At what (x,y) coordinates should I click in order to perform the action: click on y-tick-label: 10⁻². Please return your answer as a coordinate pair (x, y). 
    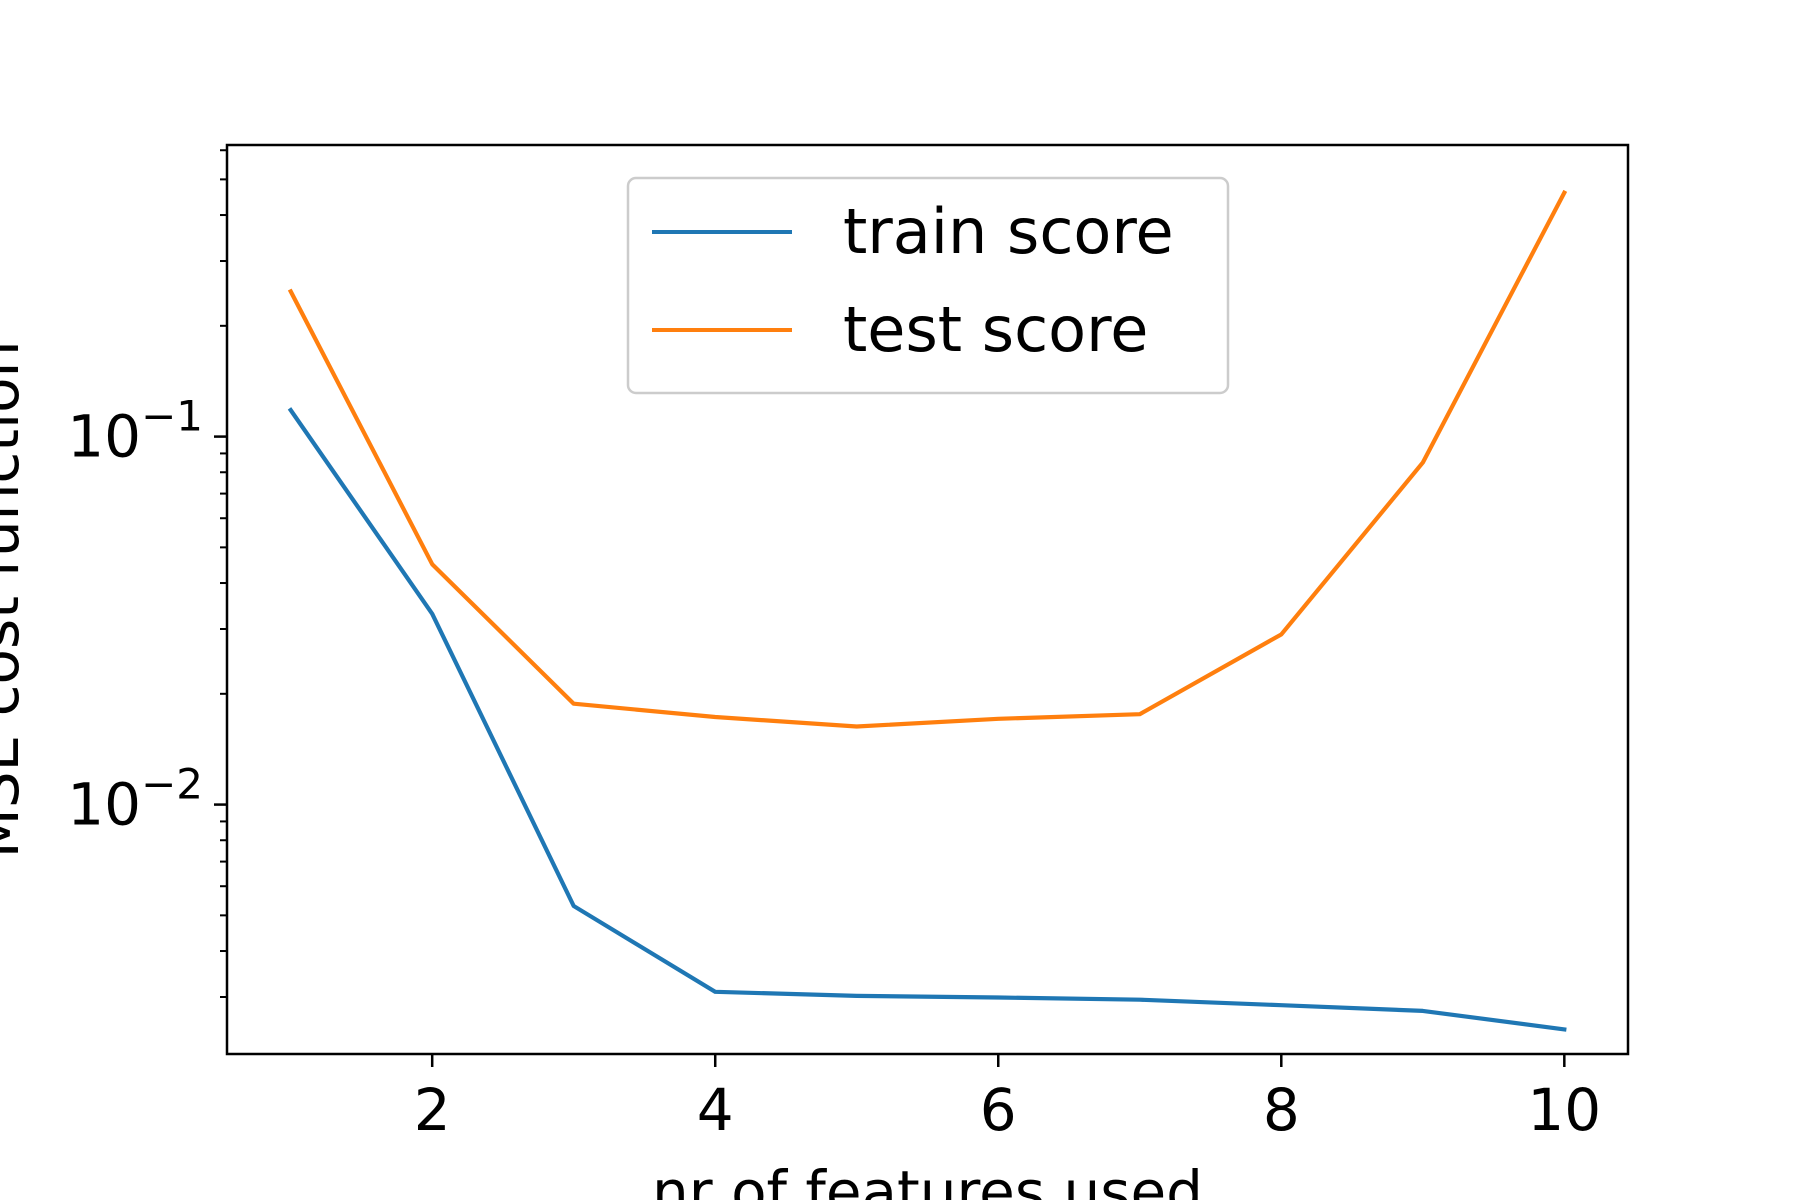
    Looking at the image, I should click on (135, 799).